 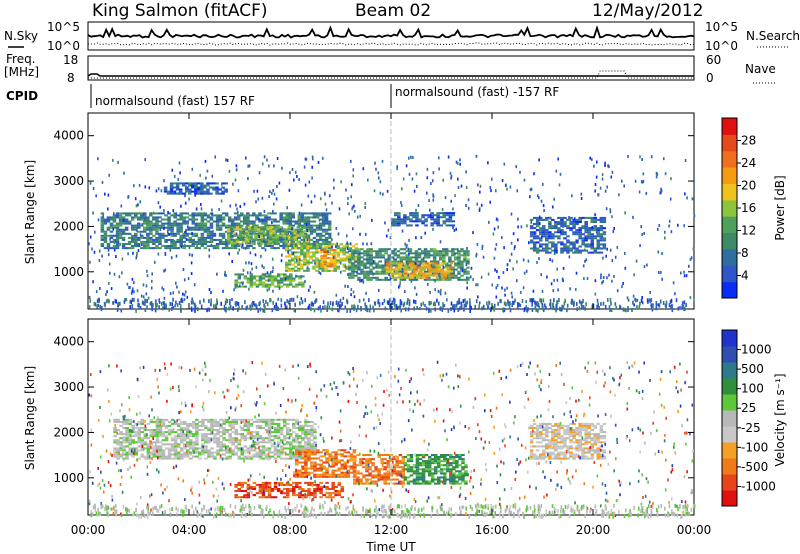 I want to click on cpid-text-2: normalsound (fast) -157 RF, so click(x=477, y=92).